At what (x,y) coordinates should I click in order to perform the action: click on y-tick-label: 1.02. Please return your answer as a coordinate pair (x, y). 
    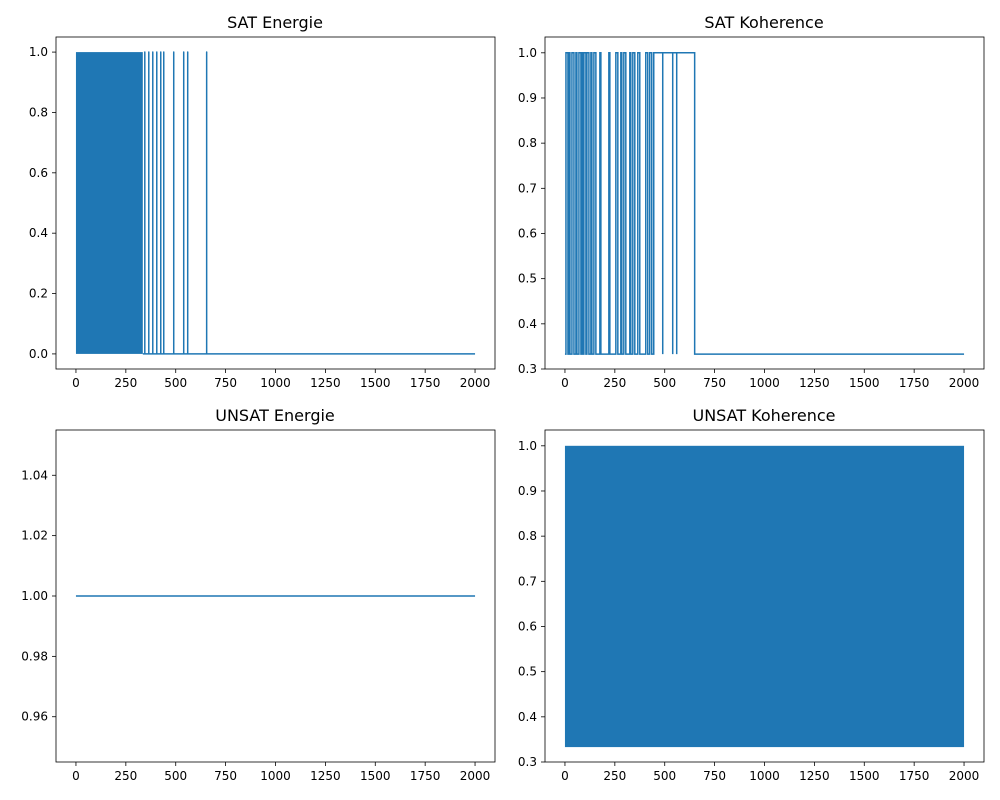
    Looking at the image, I should click on (34, 536).